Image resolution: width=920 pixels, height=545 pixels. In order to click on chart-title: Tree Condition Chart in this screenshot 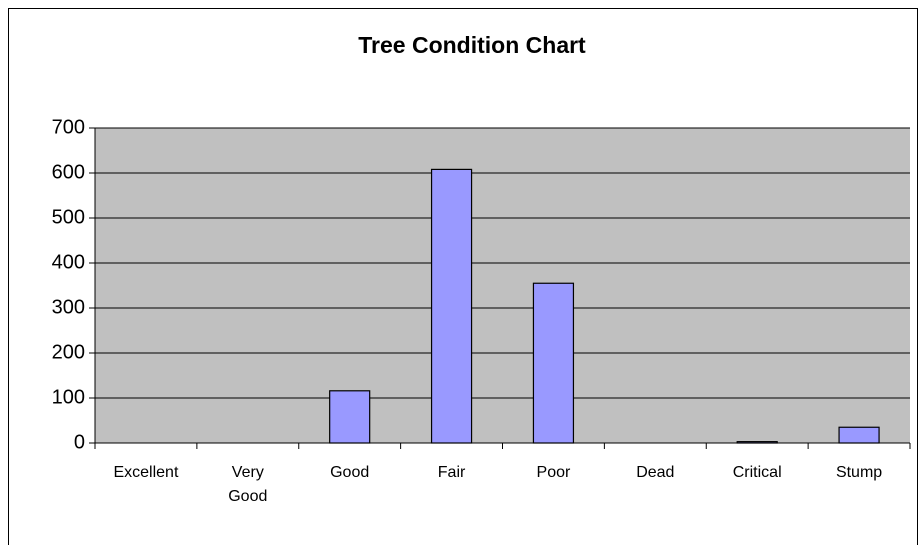, I will do `click(472, 45)`.